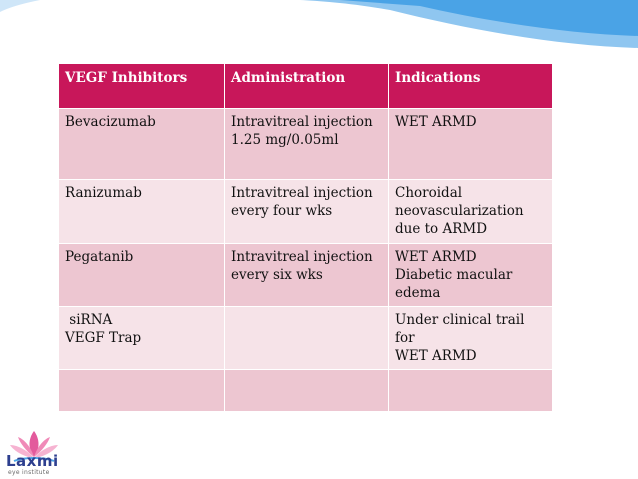 Image resolution: width=638 pixels, height=479 pixels. What do you see at coordinates (99, 257) in the screenshot?
I see `cell-text: Pegatanib` at bounding box center [99, 257].